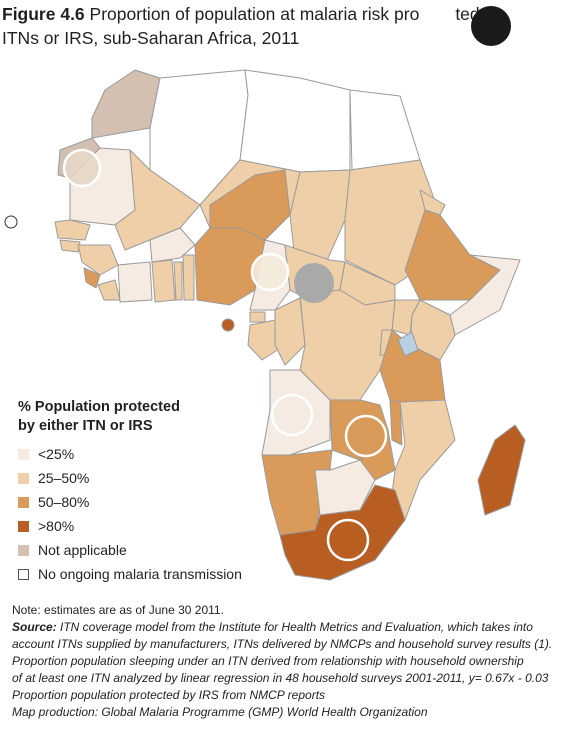  What do you see at coordinates (151, 38) in the screenshot?
I see `title-text-line2: ITNs or IRS, sub-Saharan Africa, 2011` at bounding box center [151, 38].